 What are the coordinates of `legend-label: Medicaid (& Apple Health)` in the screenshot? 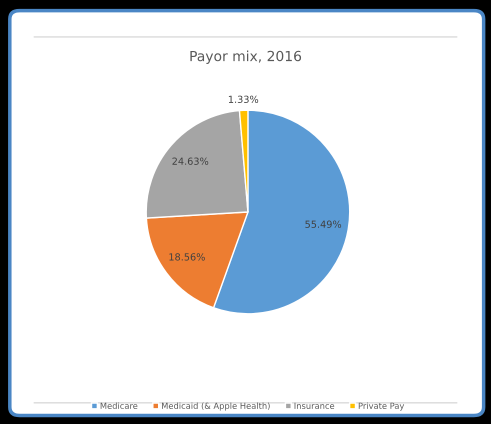 It's located at (216, 406).